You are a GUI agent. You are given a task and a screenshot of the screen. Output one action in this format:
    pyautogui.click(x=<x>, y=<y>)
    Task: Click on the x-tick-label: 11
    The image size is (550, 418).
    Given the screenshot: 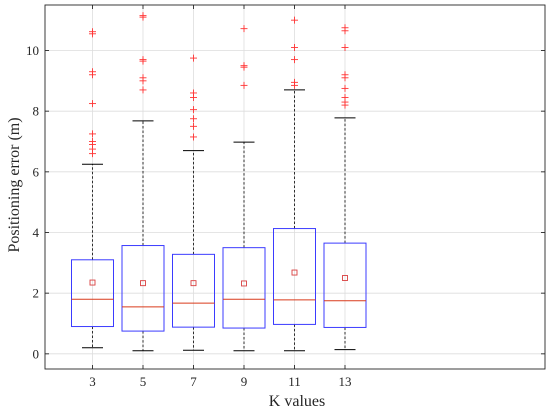 What is the action you would take?
    pyautogui.click(x=294, y=381)
    